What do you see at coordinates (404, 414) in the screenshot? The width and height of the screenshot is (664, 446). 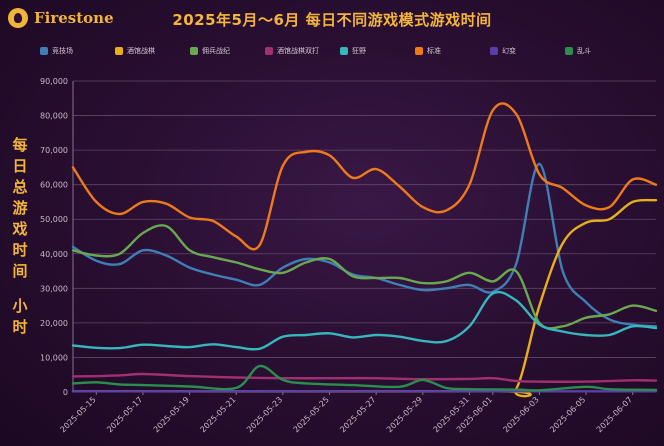 I see `x-tick-label: 2025-05-29` at bounding box center [404, 414].